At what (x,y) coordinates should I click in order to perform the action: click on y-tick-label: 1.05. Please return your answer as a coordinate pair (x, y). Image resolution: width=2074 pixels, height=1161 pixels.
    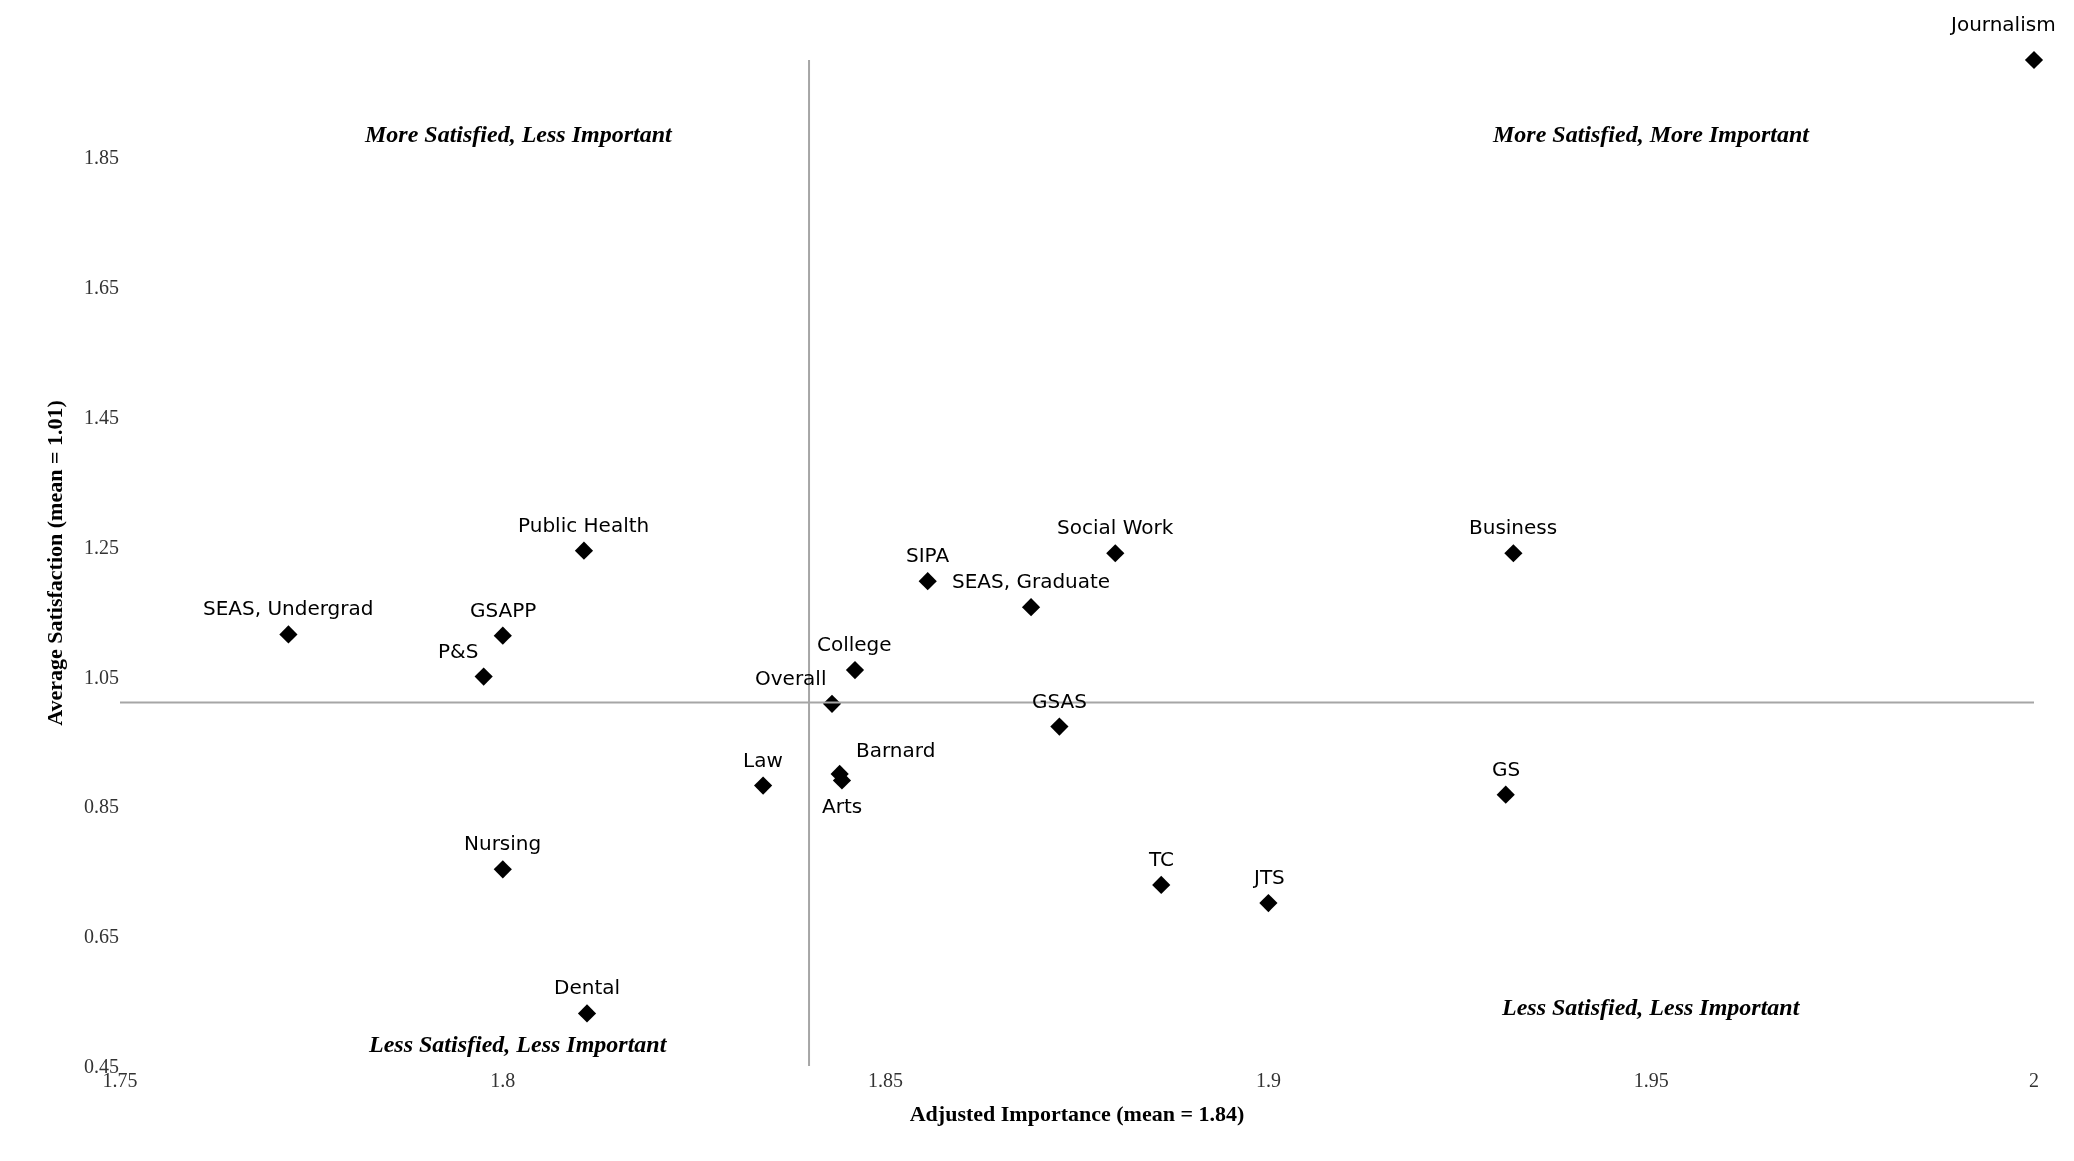
    Looking at the image, I should click on (101, 676).